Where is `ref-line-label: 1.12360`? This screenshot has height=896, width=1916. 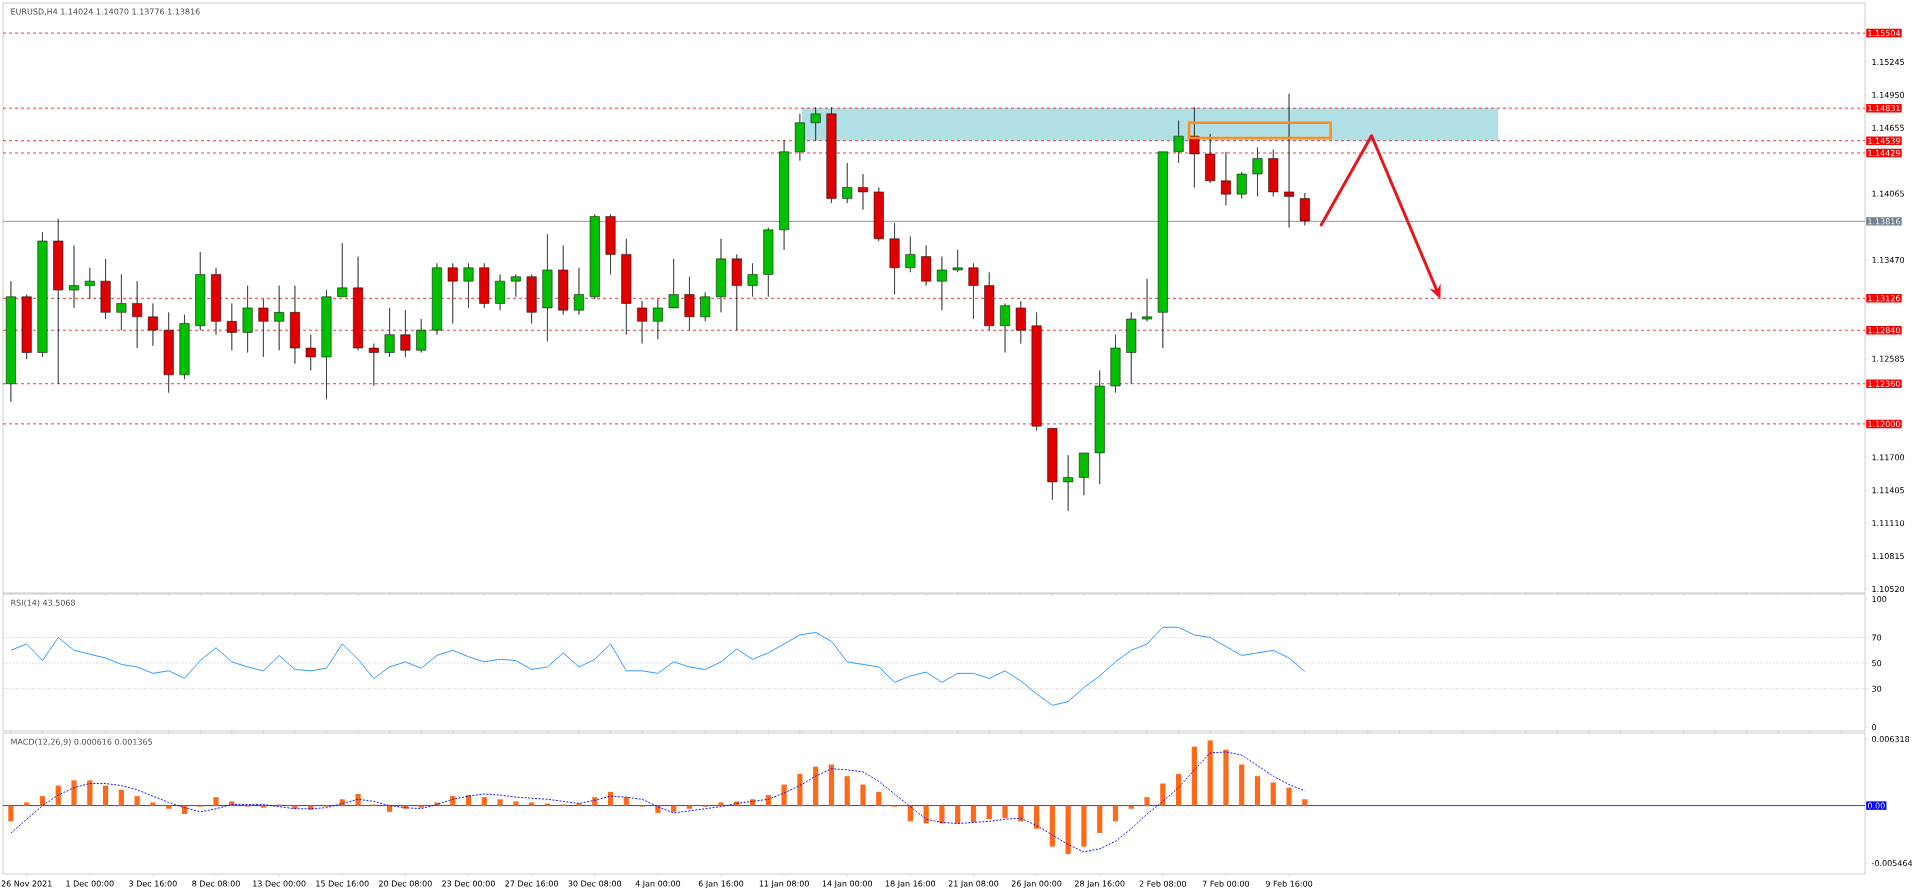
ref-line-label: 1.12360 is located at coordinates (1884, 383).